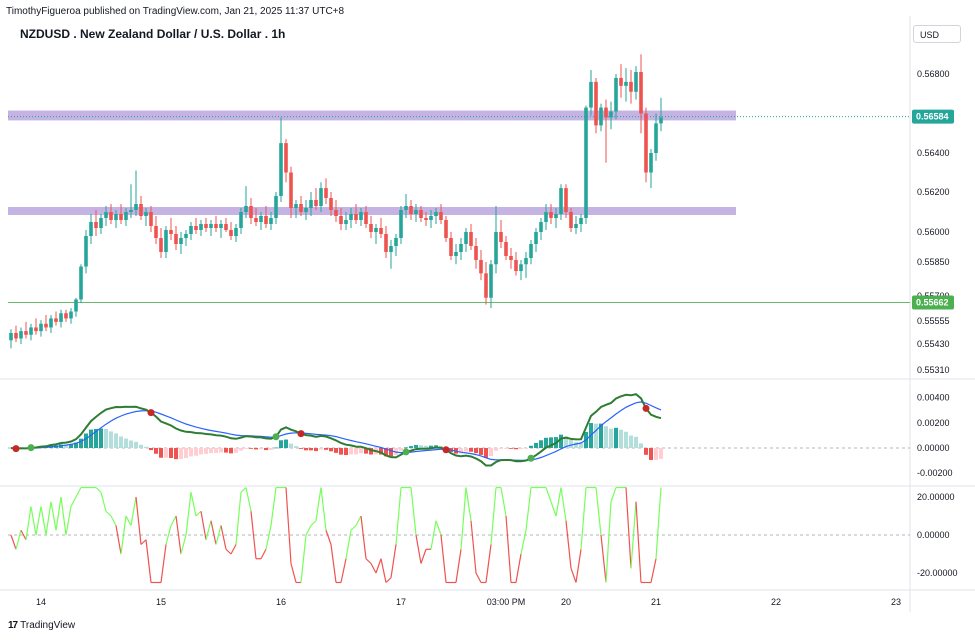 Image resolution: width=975 pixels, height=640 pixels. What do you see at coordinates (933, 262) in the screenshot?
I see `price-tick-label: 0.55850` at bounding box center [933, 262].